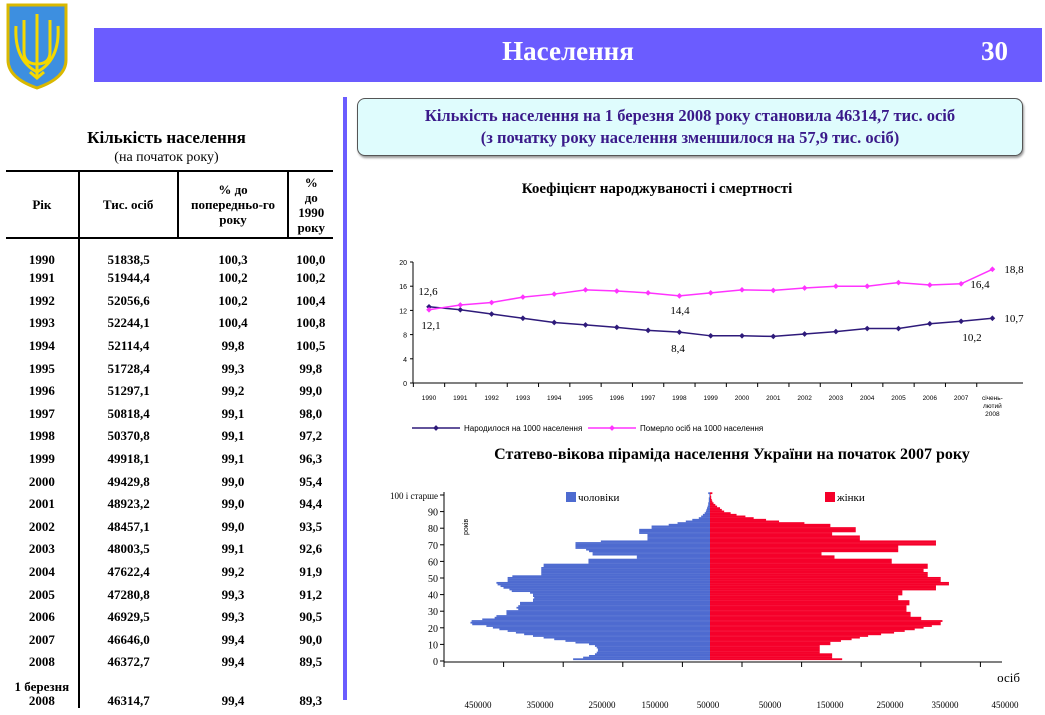 The image size is (1045, 715). I want to click on legend-swatch-female, so click(830, 497).